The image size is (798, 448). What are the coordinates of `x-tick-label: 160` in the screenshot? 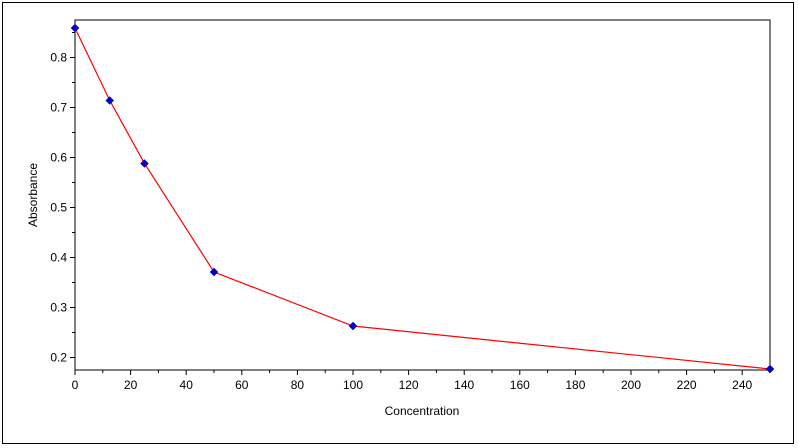 It's located at (520, 385).